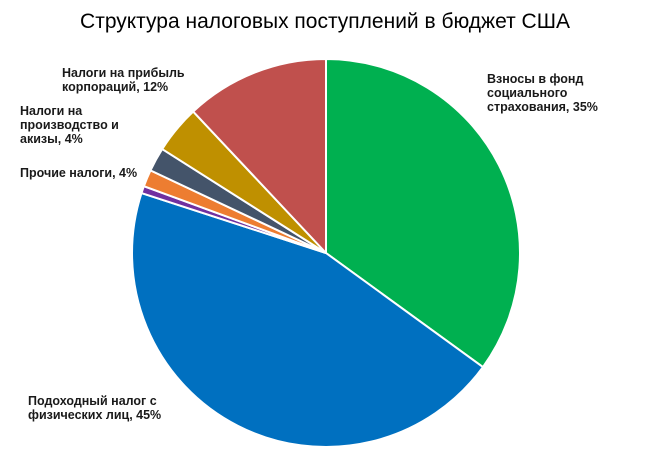 This screenshot has height=455, width=650. I want to click on label-production-excise: Налоги на производство и акизы, 4%, so click(69, 125).